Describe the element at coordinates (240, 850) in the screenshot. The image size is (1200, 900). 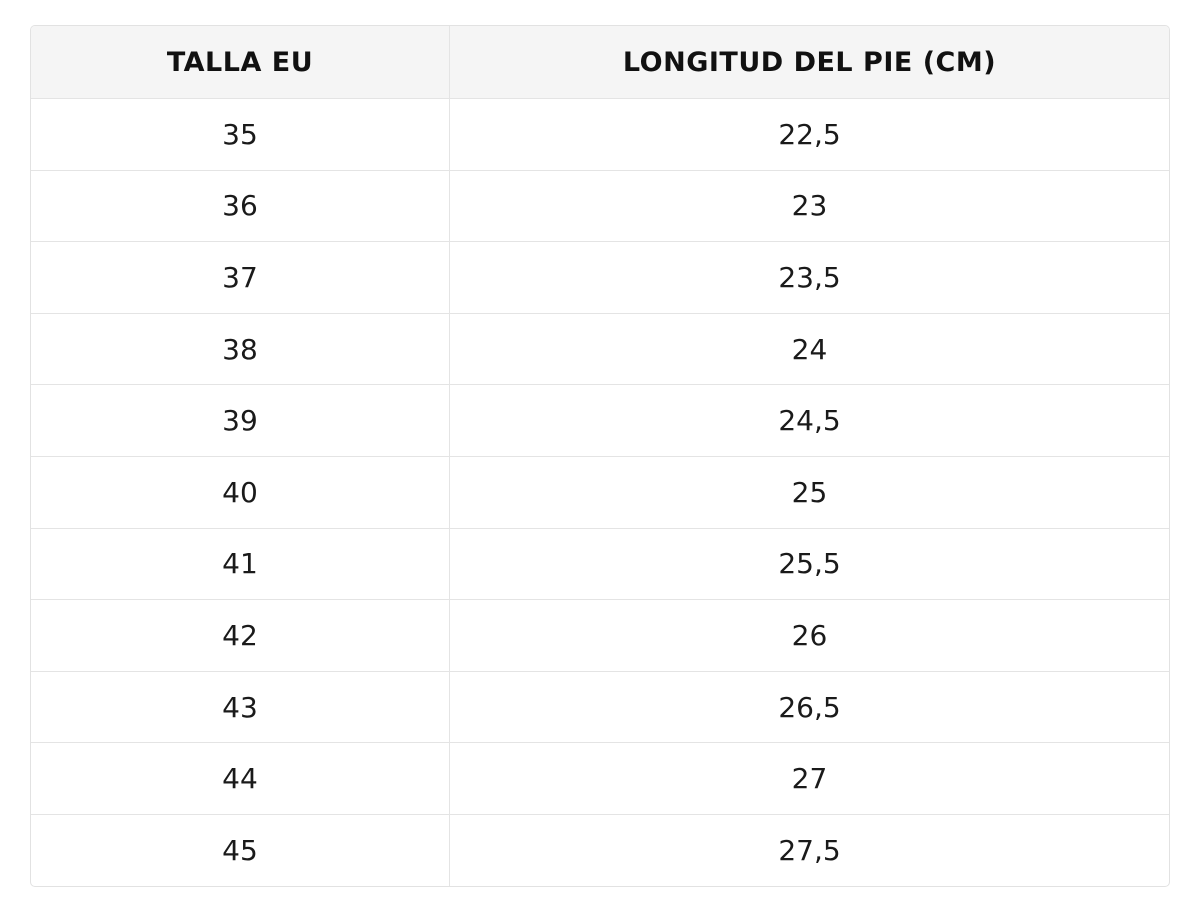
I see `table-cell: 45` at that location.